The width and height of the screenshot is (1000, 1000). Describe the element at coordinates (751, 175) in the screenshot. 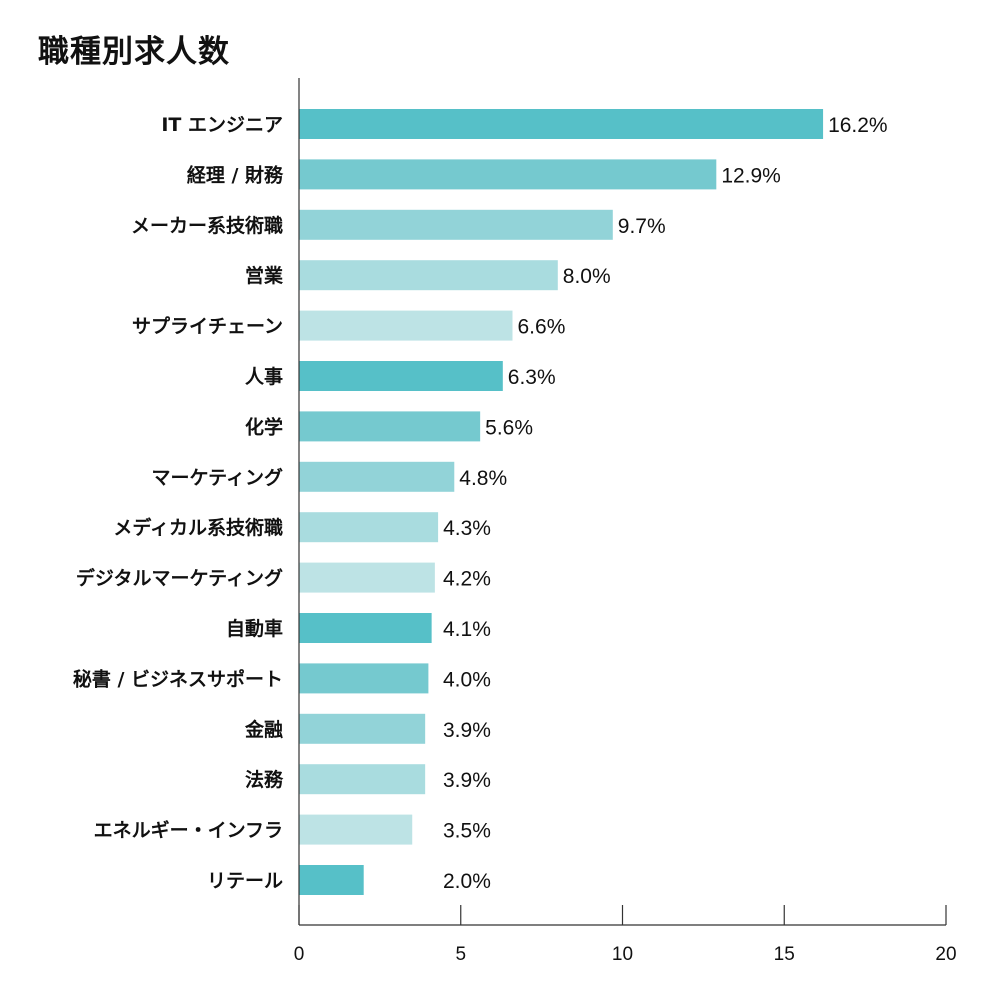

I see `value-label: 12.9%` at that location.